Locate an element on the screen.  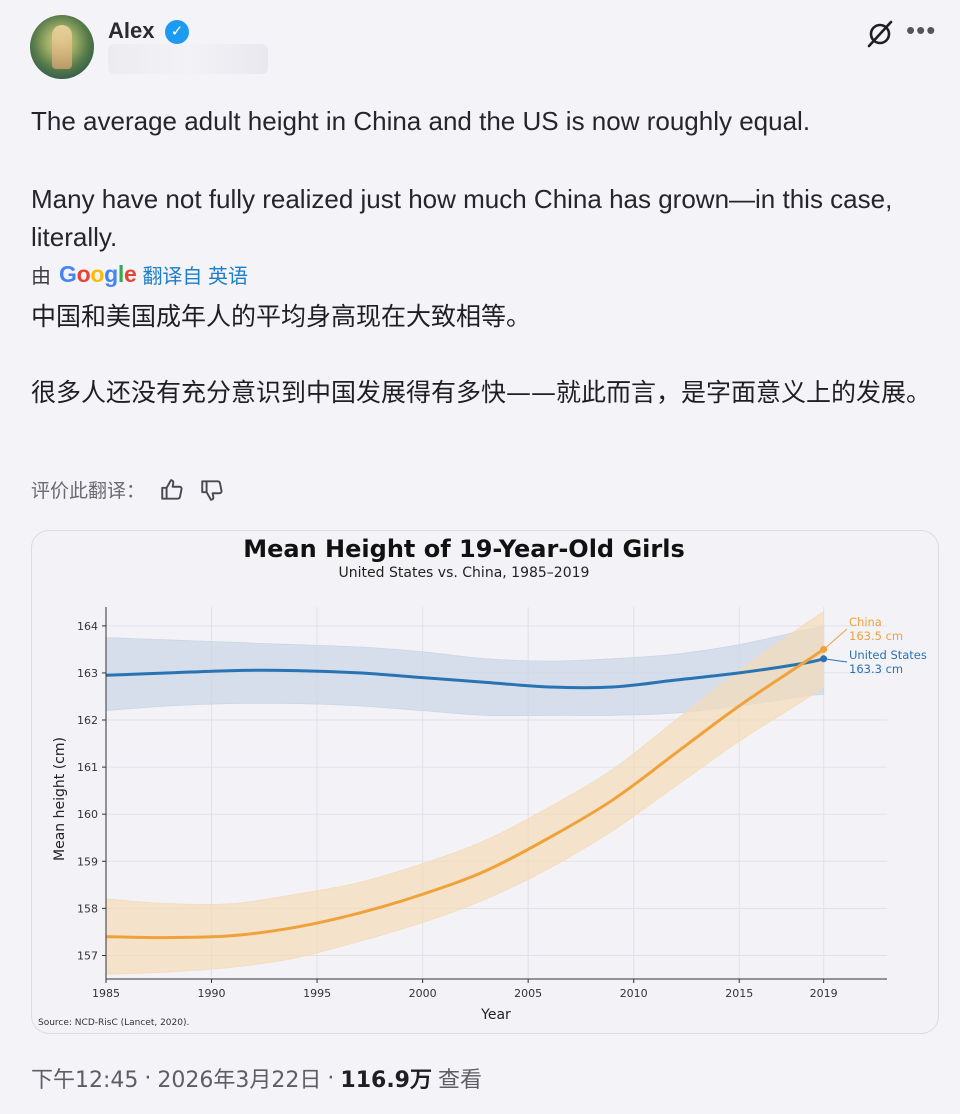
y-tick-label: 164 is located at coordinates (87, 626).